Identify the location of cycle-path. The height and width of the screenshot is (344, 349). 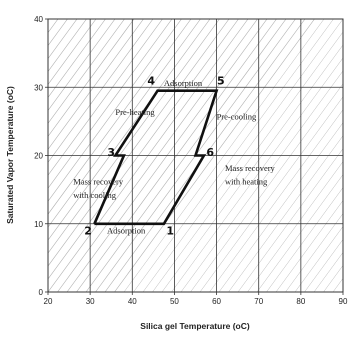
(156, 157).